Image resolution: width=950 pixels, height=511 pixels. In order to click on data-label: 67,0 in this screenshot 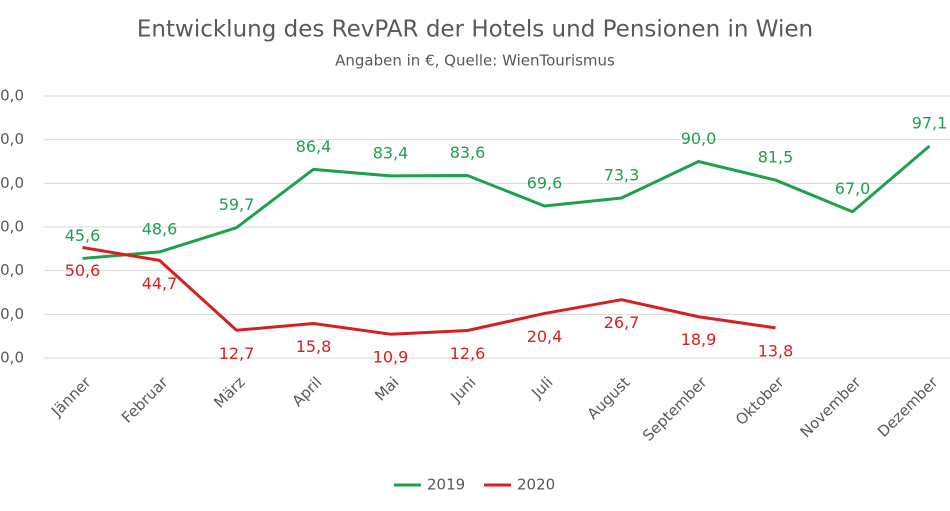, I will do `click(853, 188)`.